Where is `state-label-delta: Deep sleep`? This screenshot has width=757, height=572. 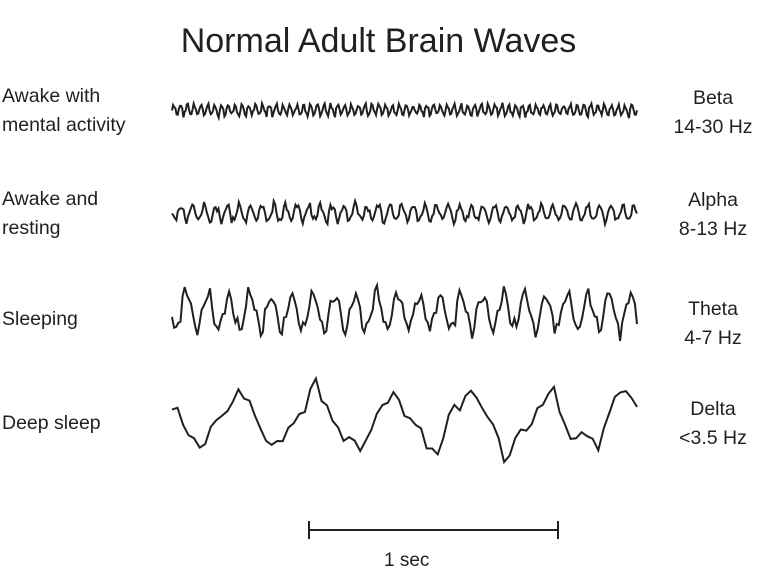 state-label-delta: Deep sleep is located at coordinates (51, 423).